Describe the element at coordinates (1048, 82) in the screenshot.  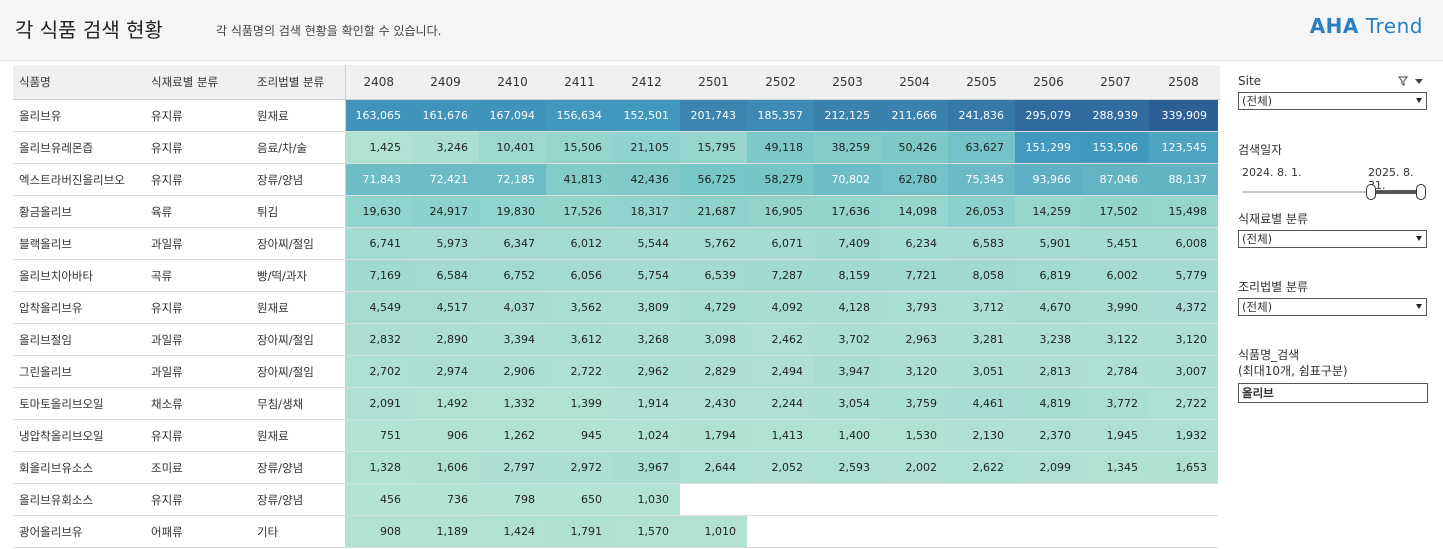
I see `column-header-month: 2506` at that location.